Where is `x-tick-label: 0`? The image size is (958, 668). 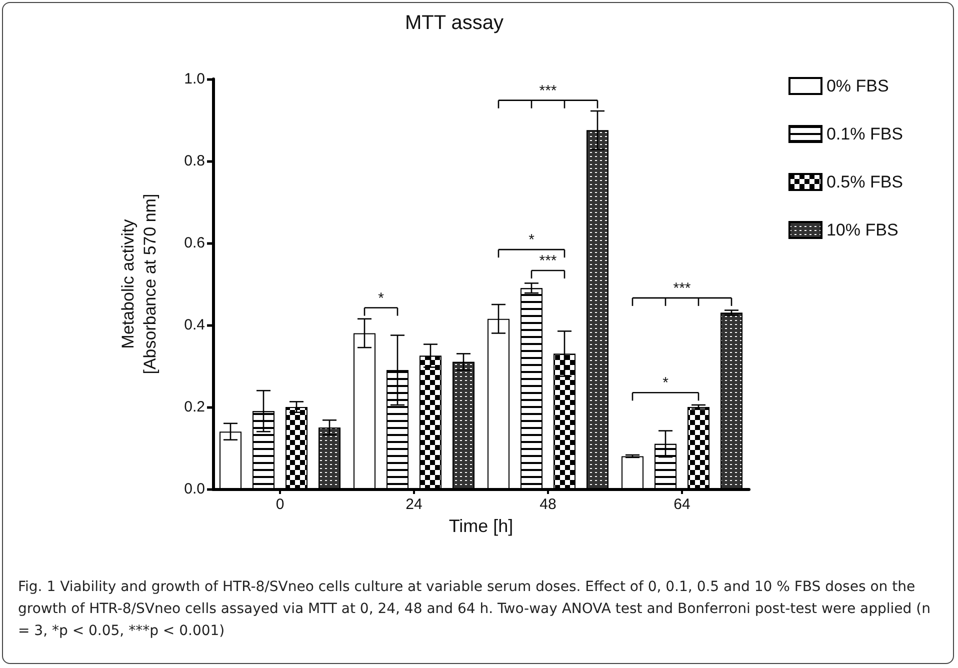 x-tick-label: 0 is located at coordinates (280, 504).